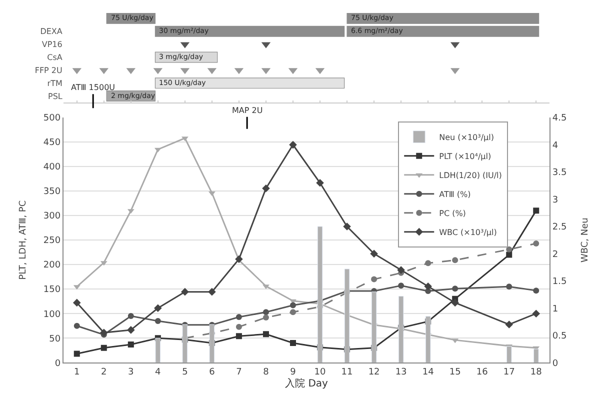  I want to click on y2-tick-label: 0.5, so click(559, 337).